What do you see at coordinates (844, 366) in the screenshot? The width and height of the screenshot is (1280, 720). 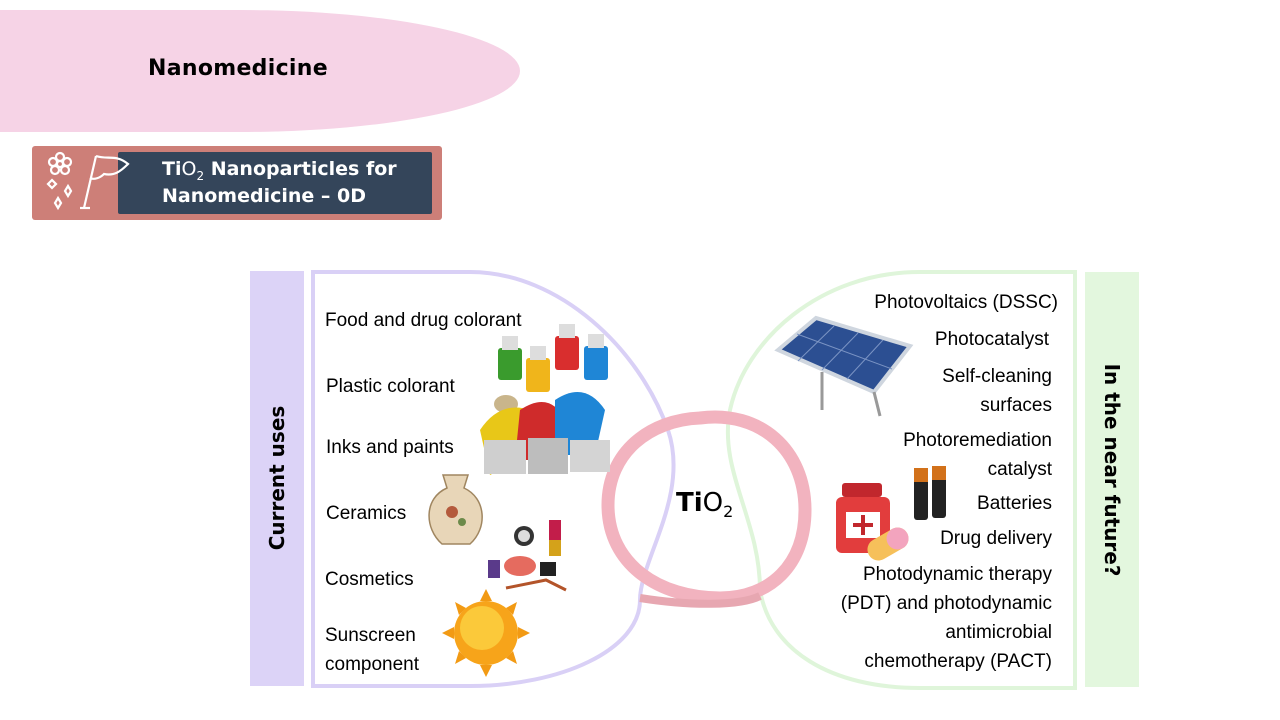 I see `solar-panel-icon` at bounding box center [844, 366].